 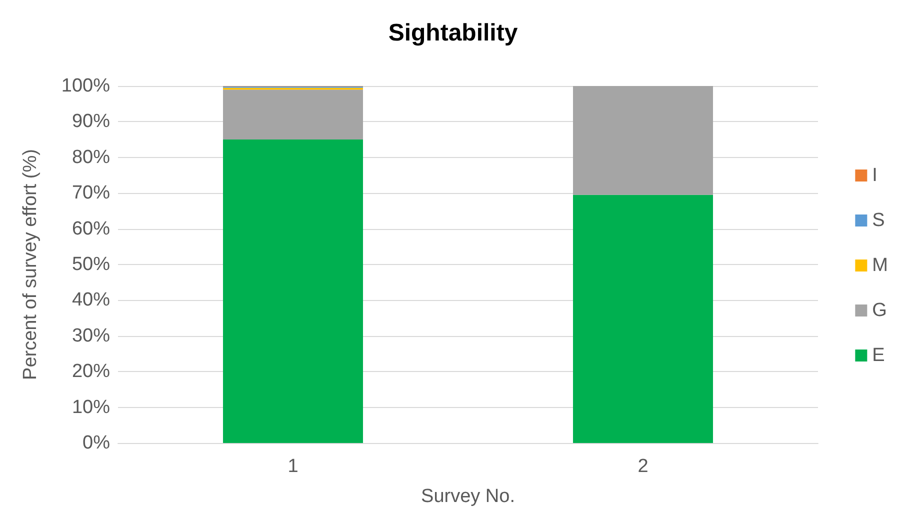 I want to click on legend-label: S, so click(x=878, y=220).